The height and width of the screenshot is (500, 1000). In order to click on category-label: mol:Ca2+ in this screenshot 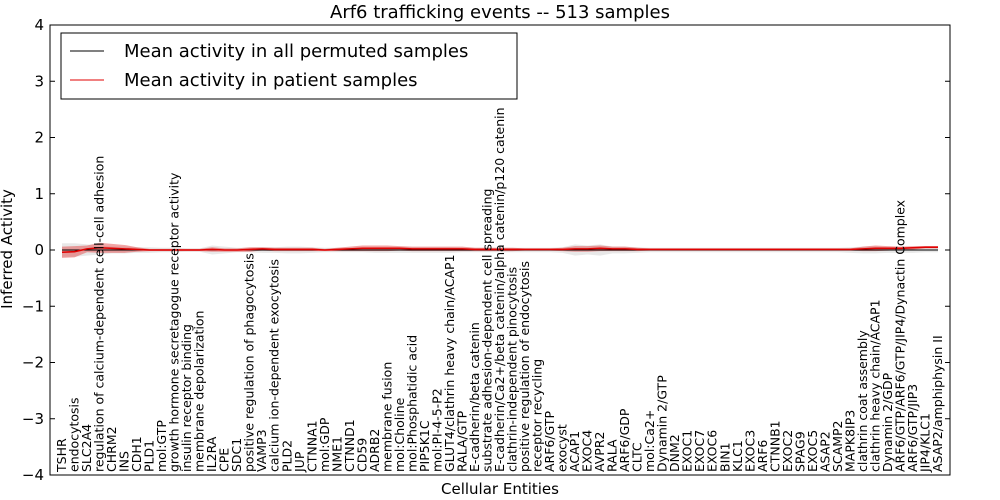, I will do `click(649, 441)`.